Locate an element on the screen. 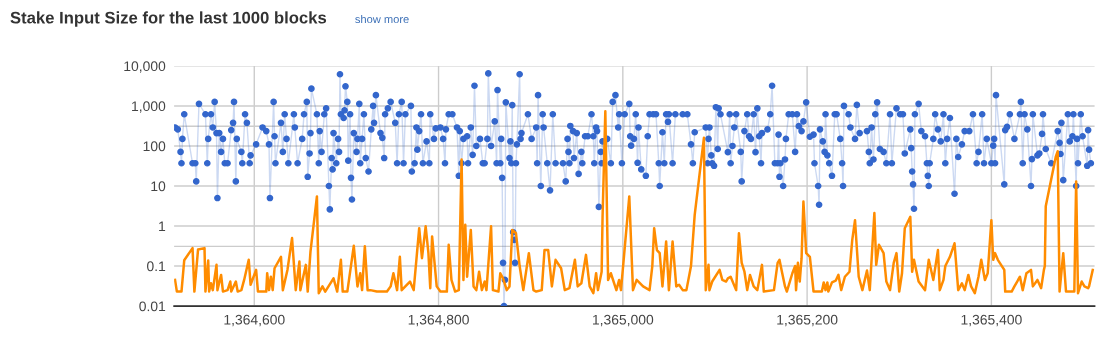 Image resolution: width=1109 pixels, height=347 pixels. y-tick-label: 1,000 is located at coordinates (149, 107).